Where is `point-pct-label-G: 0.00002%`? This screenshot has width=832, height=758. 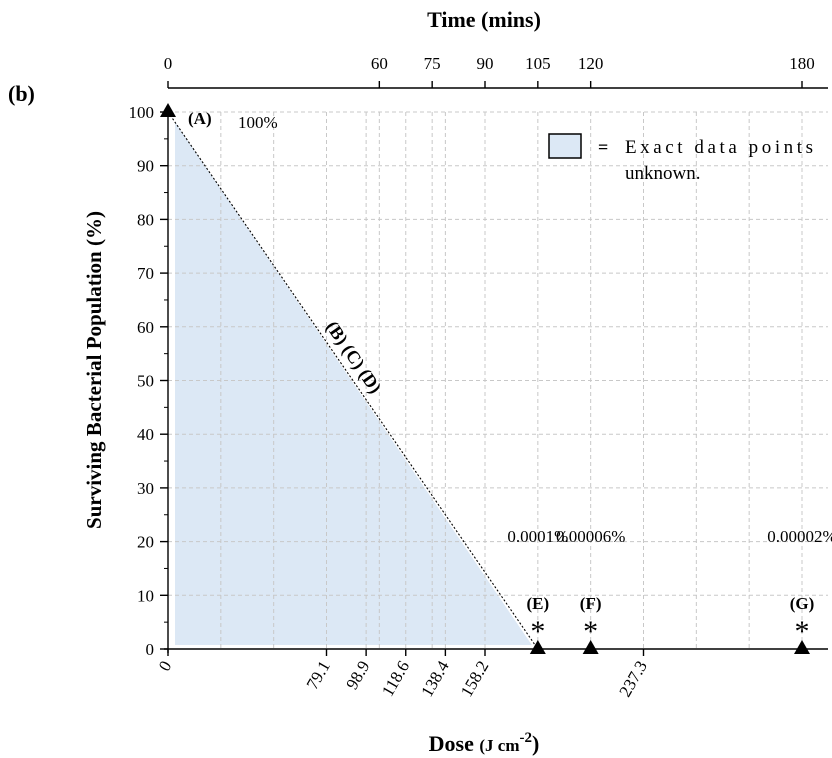
point-pct-label-G: 0.00002% is located at coordinates (799, 536).